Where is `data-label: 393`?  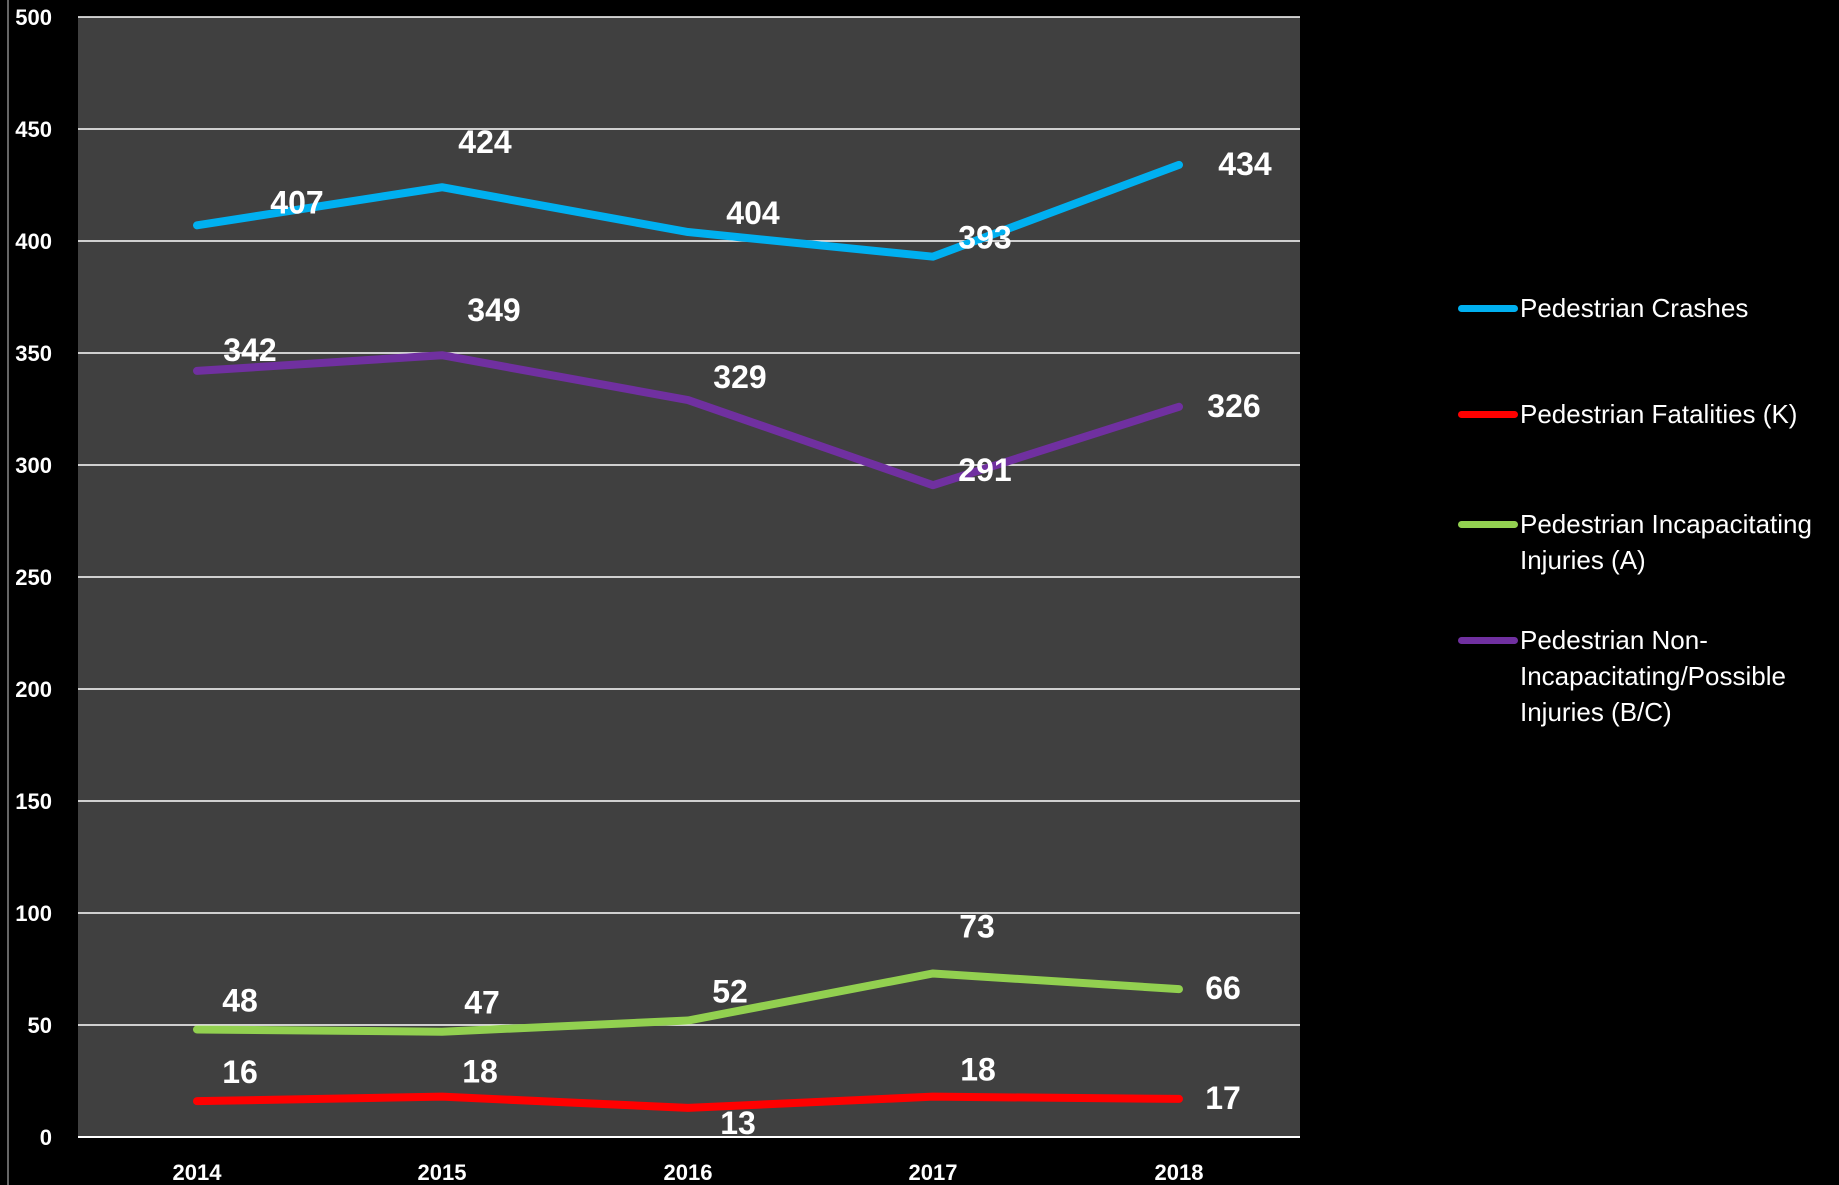
data-label: 393 is located at coordinates (984, 238).